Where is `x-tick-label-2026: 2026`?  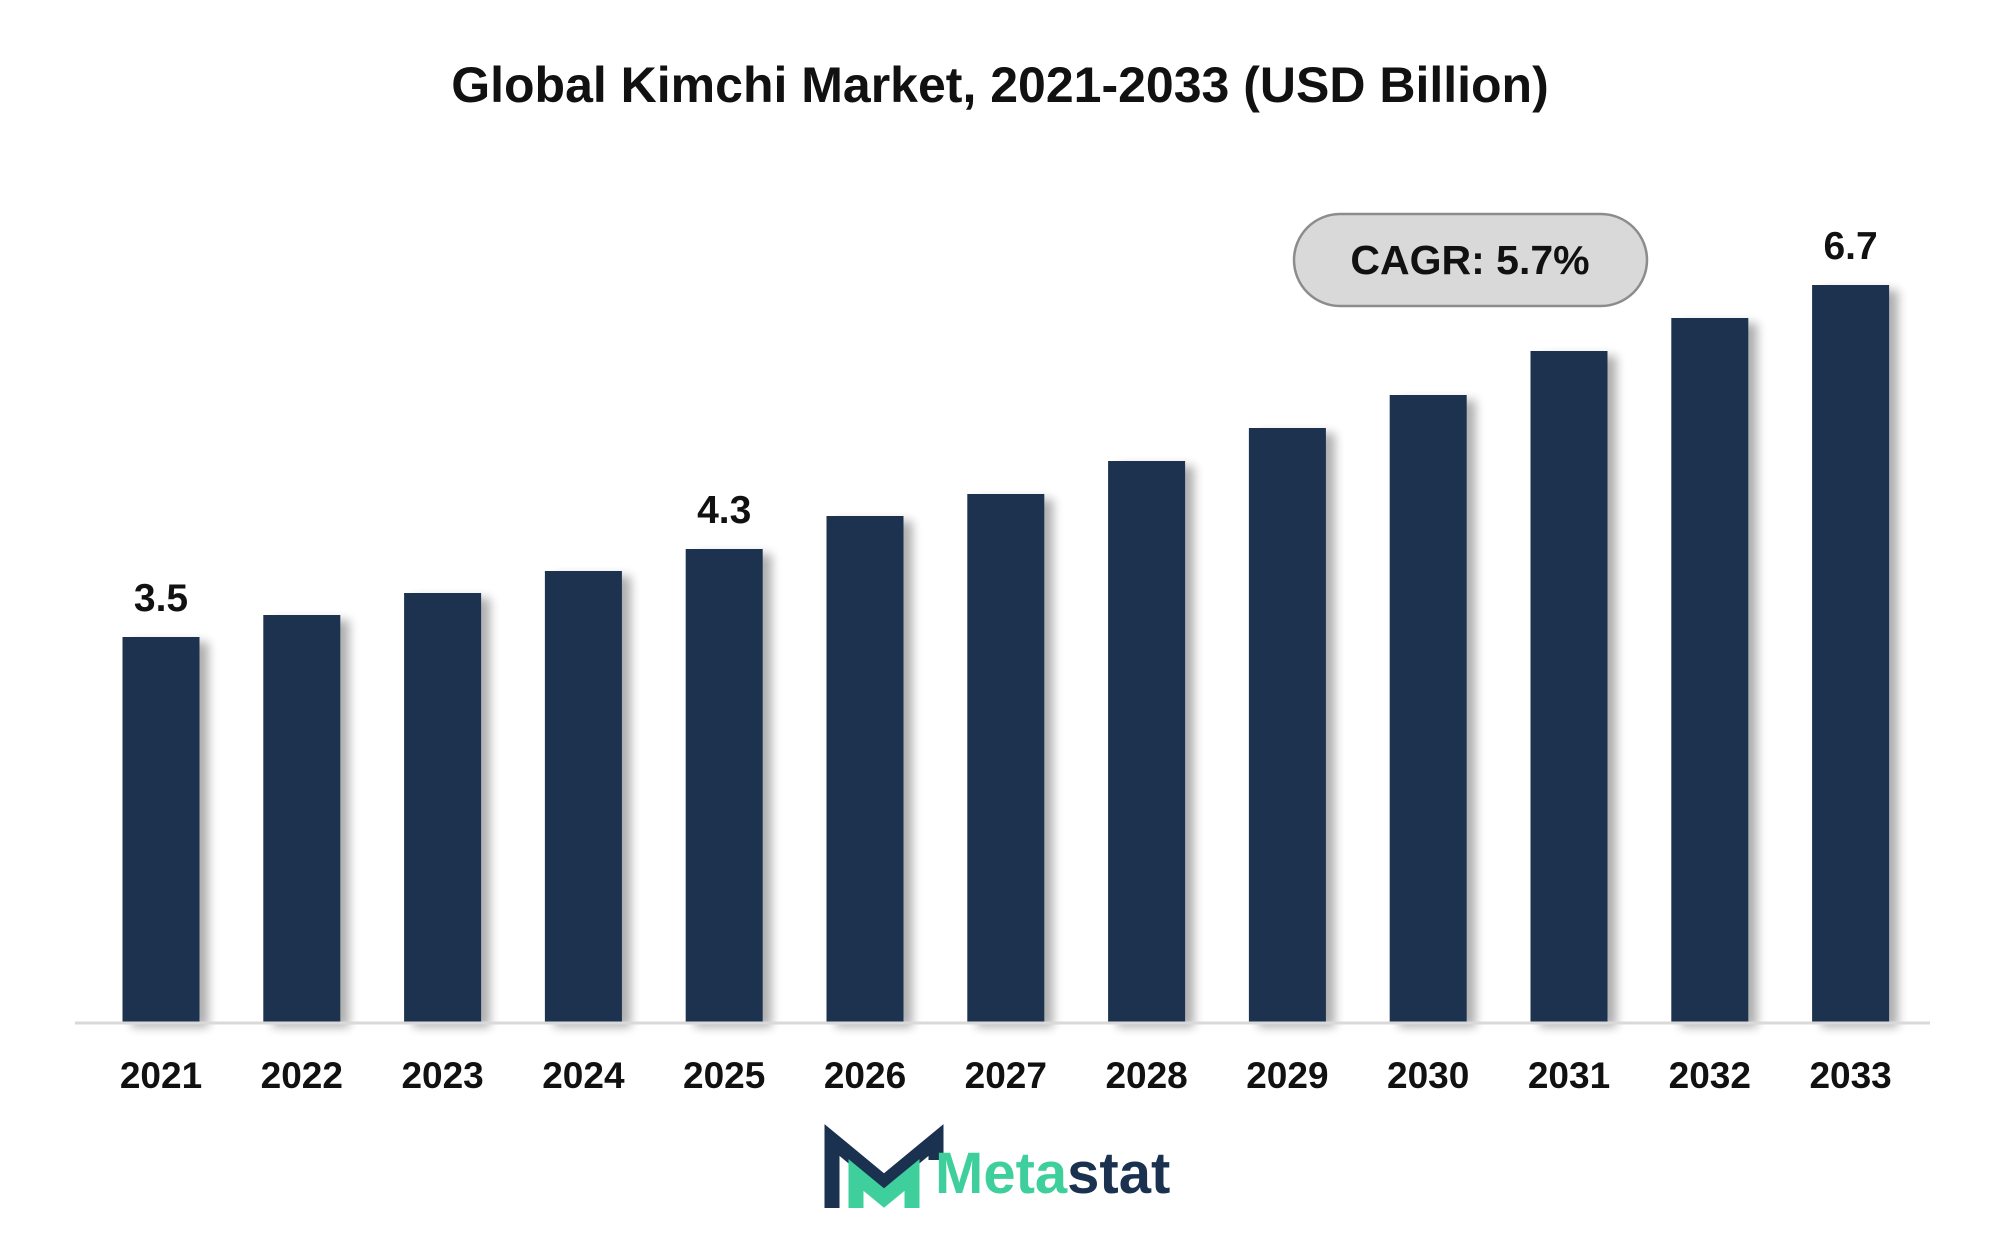
x-tick-label-2026: 2026 is located at coordinates (865, 1075).